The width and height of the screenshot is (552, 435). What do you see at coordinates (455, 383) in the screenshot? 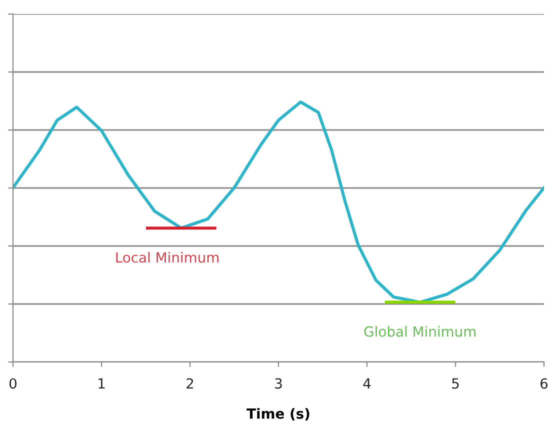
I see `x-tick-label: 5` at bounding box center [455, 383].